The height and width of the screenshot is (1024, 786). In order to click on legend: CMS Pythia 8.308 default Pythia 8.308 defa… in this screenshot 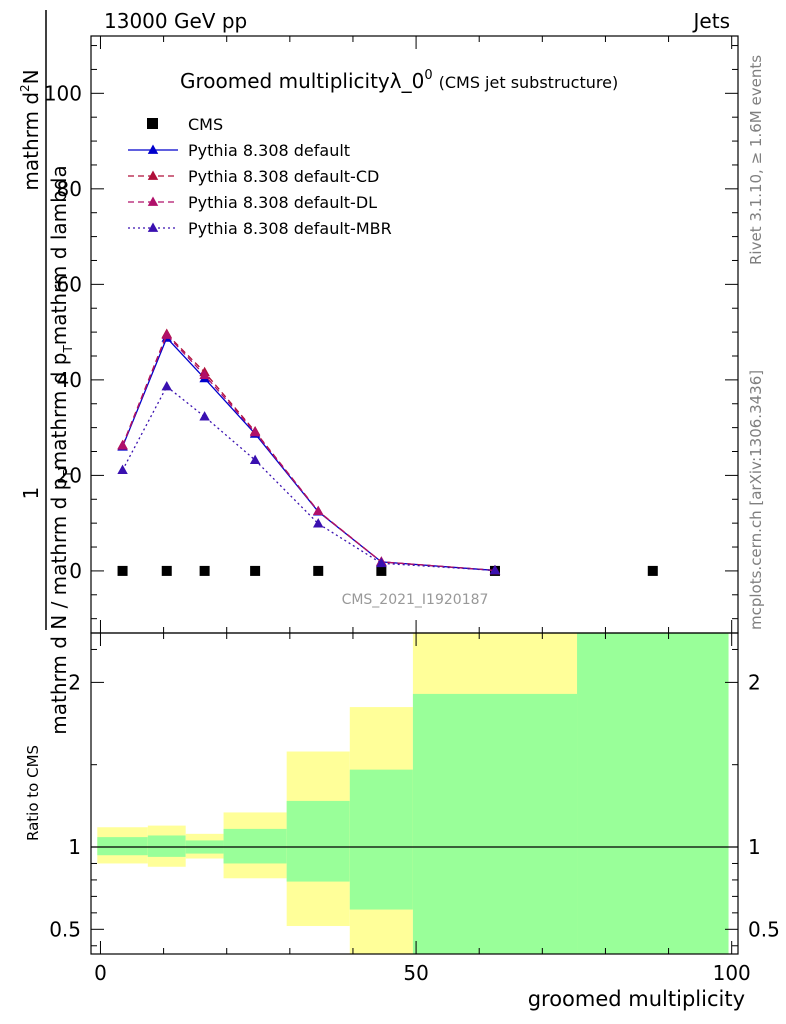, I will do `click(260, 176)`.